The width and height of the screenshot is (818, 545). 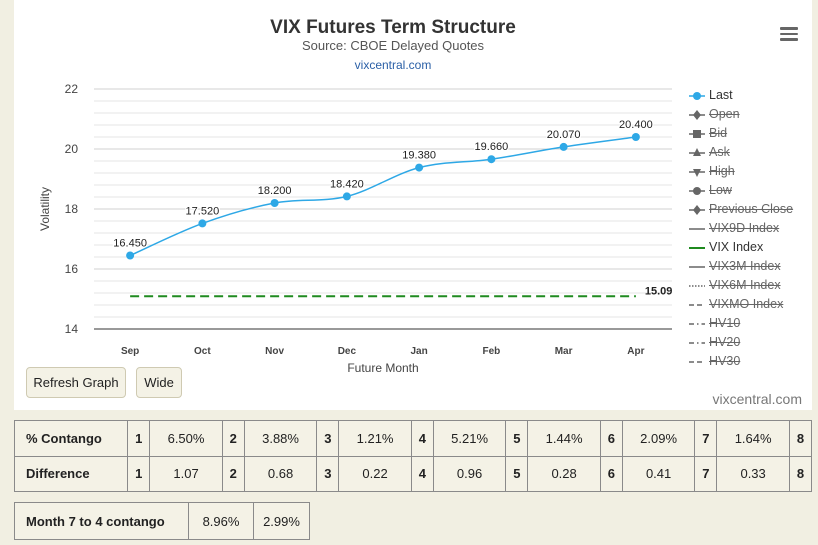 I want to click on y-axis-title: Volatility, so click(x=45, y=209).